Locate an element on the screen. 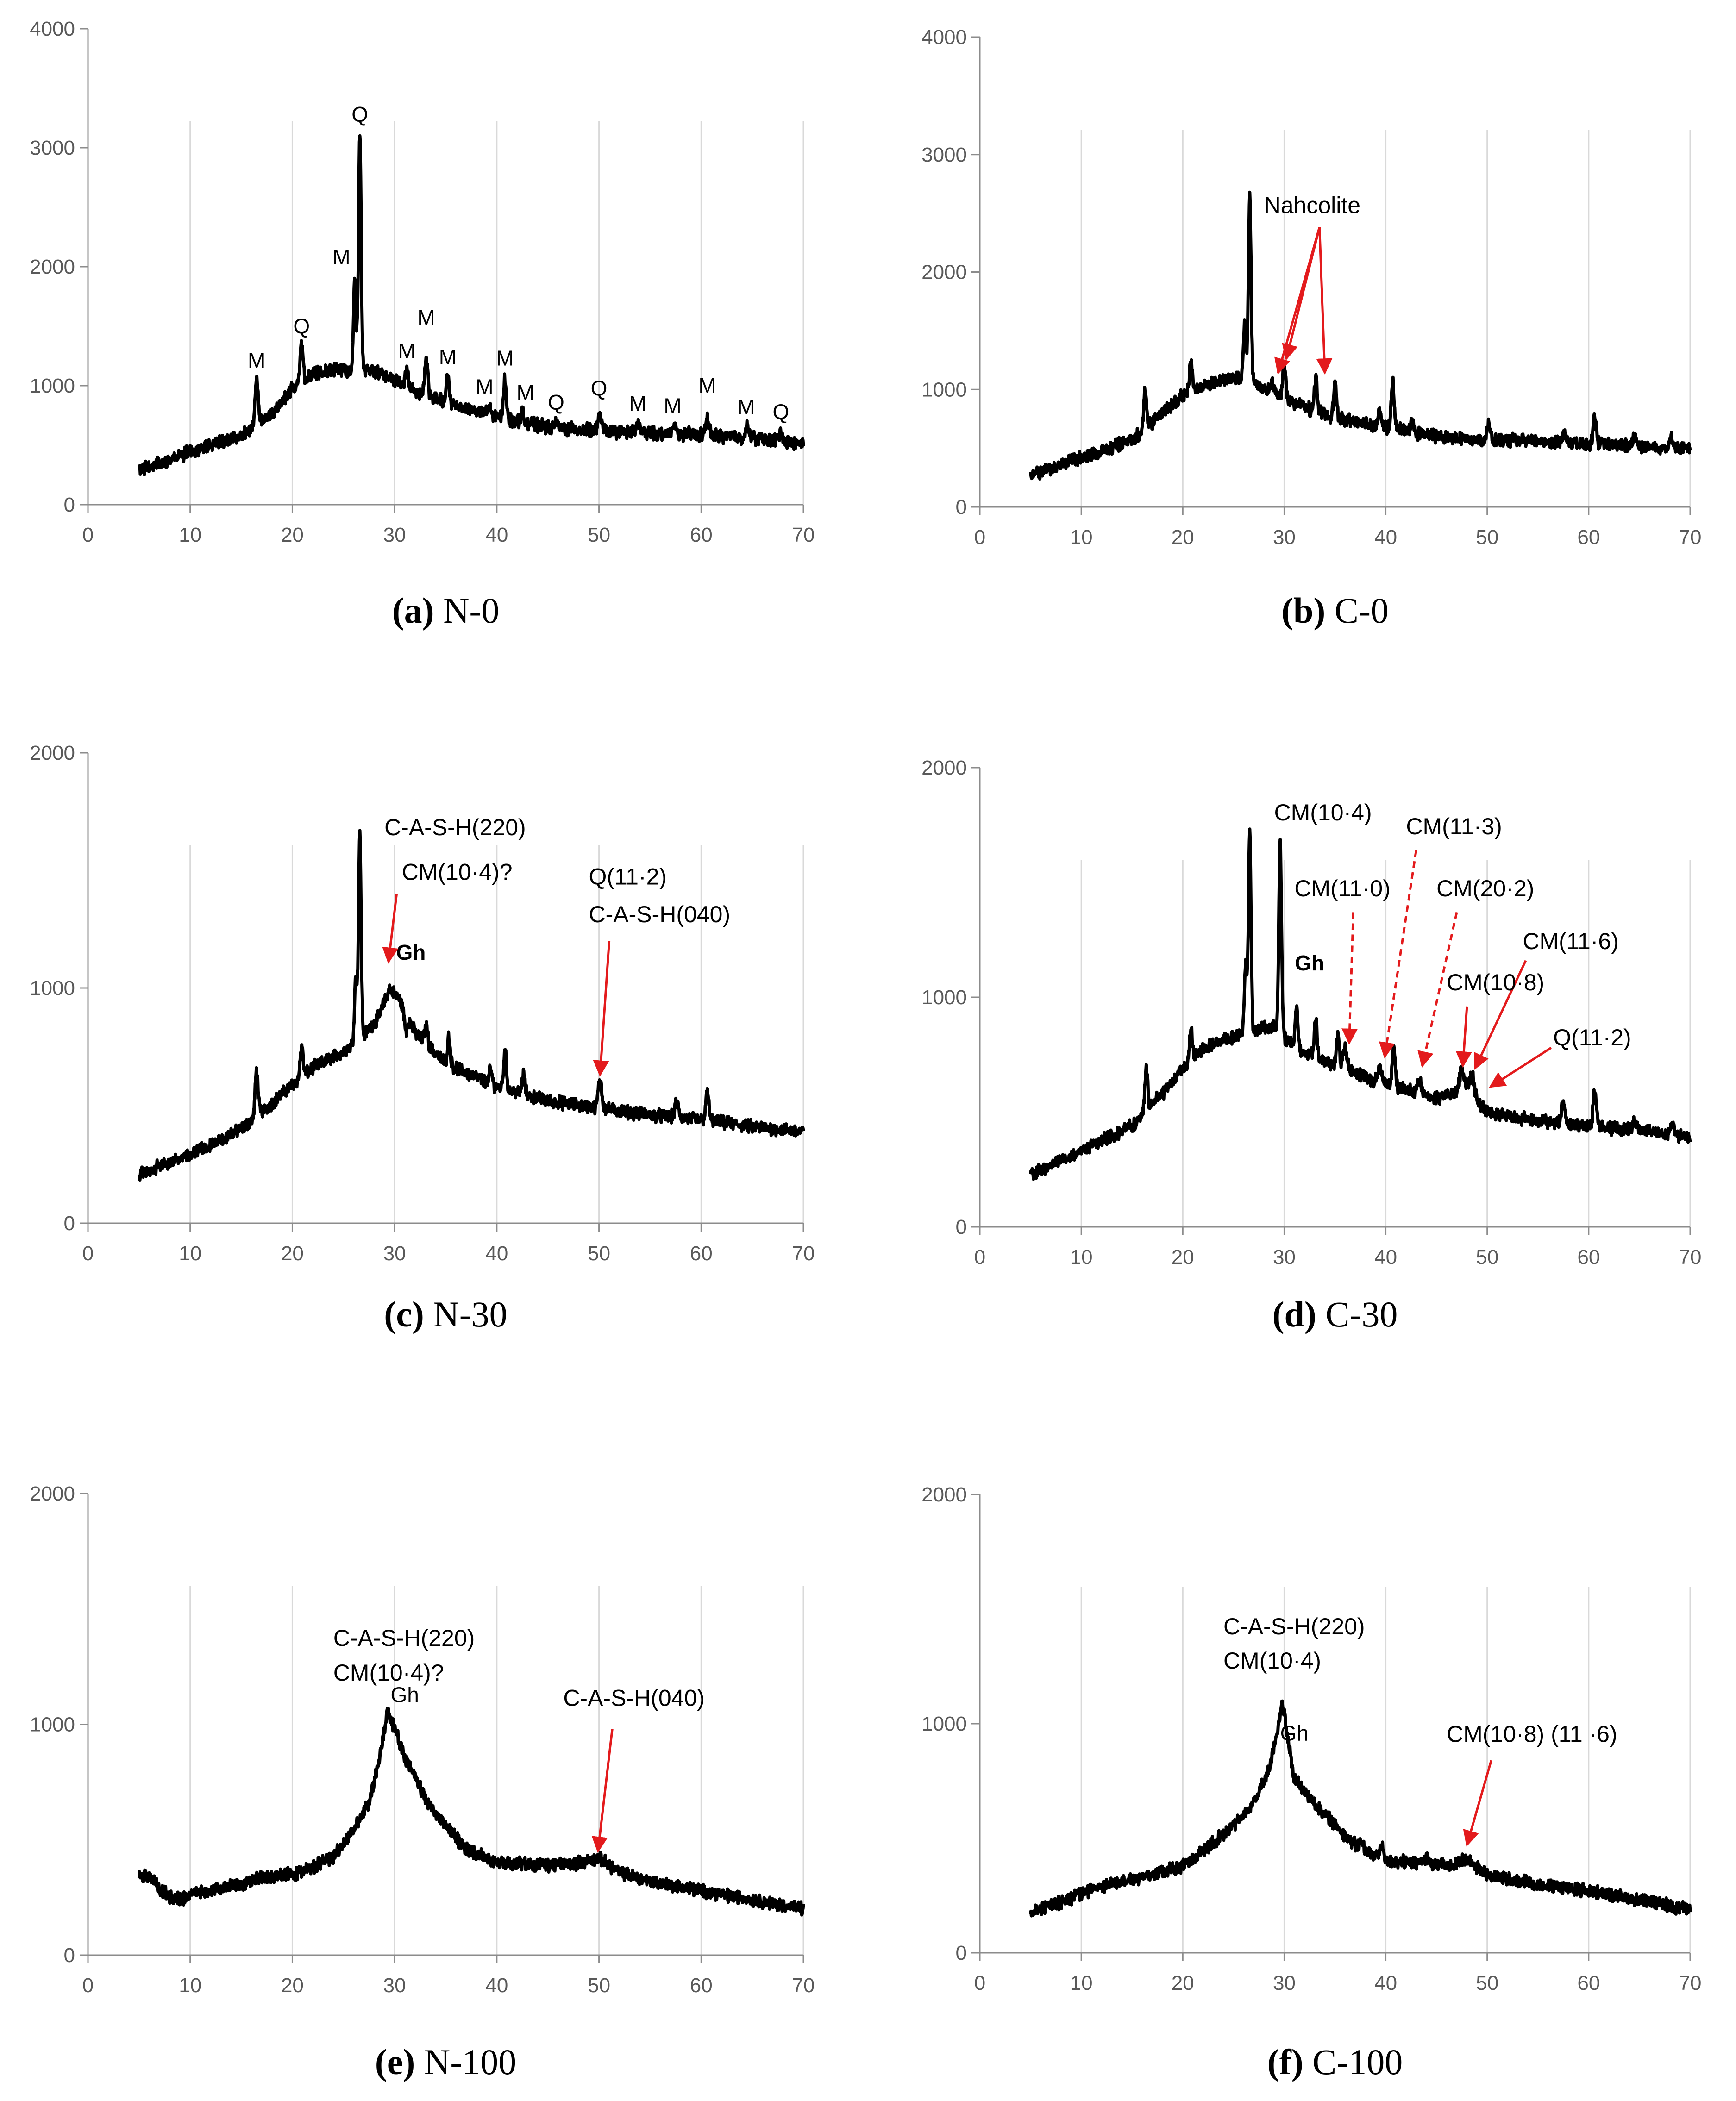 This screenshot has height=2101, width=1736. panel-caption: (a) N-0 is located at coordinates (446, 611).